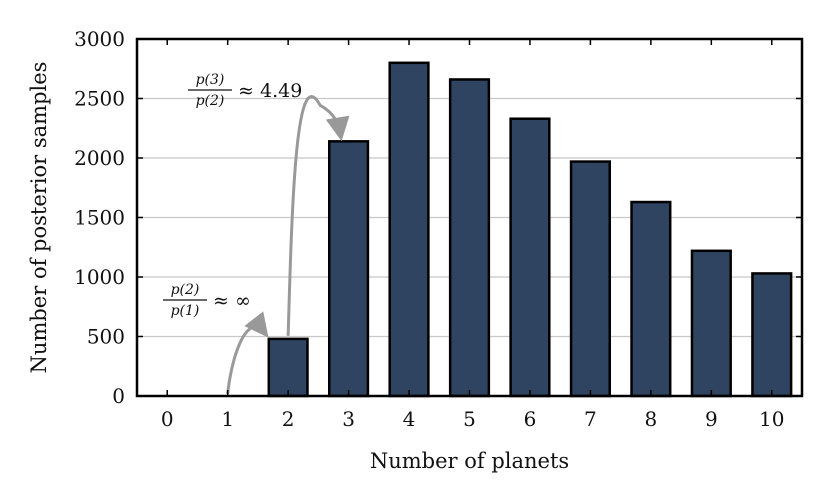 This screenshot has width=831, height=499. I want to click on y-axis-label: Number of posterior samples, so click(39, 218).